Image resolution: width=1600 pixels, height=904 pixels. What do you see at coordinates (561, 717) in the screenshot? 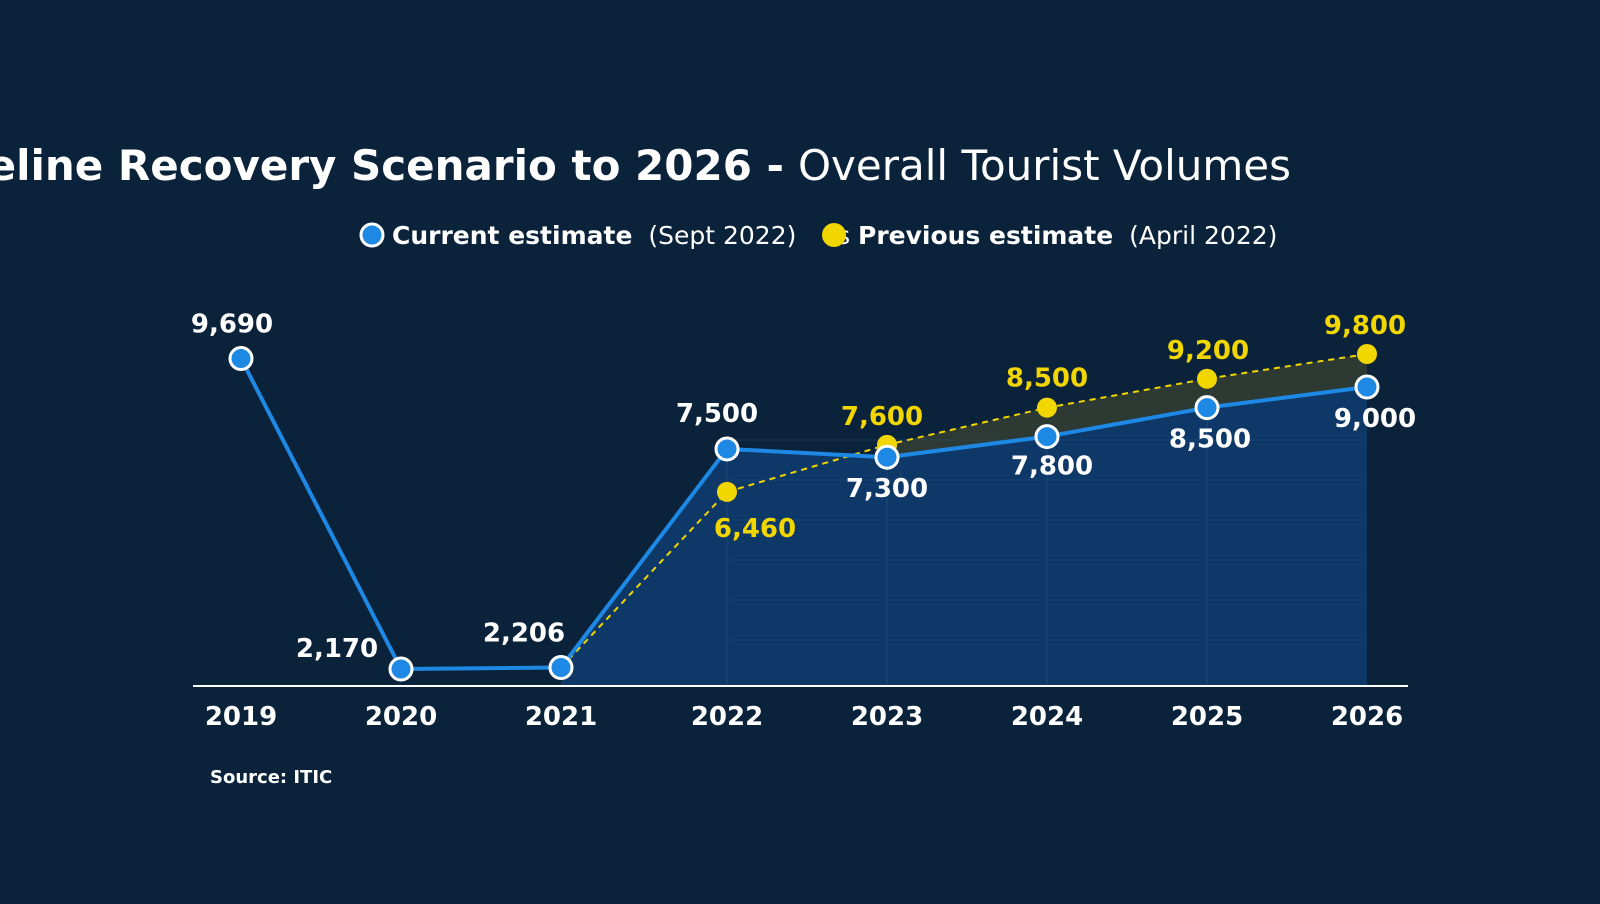
I see `x-tick-label: 2021` at bounding box center [561, 717].